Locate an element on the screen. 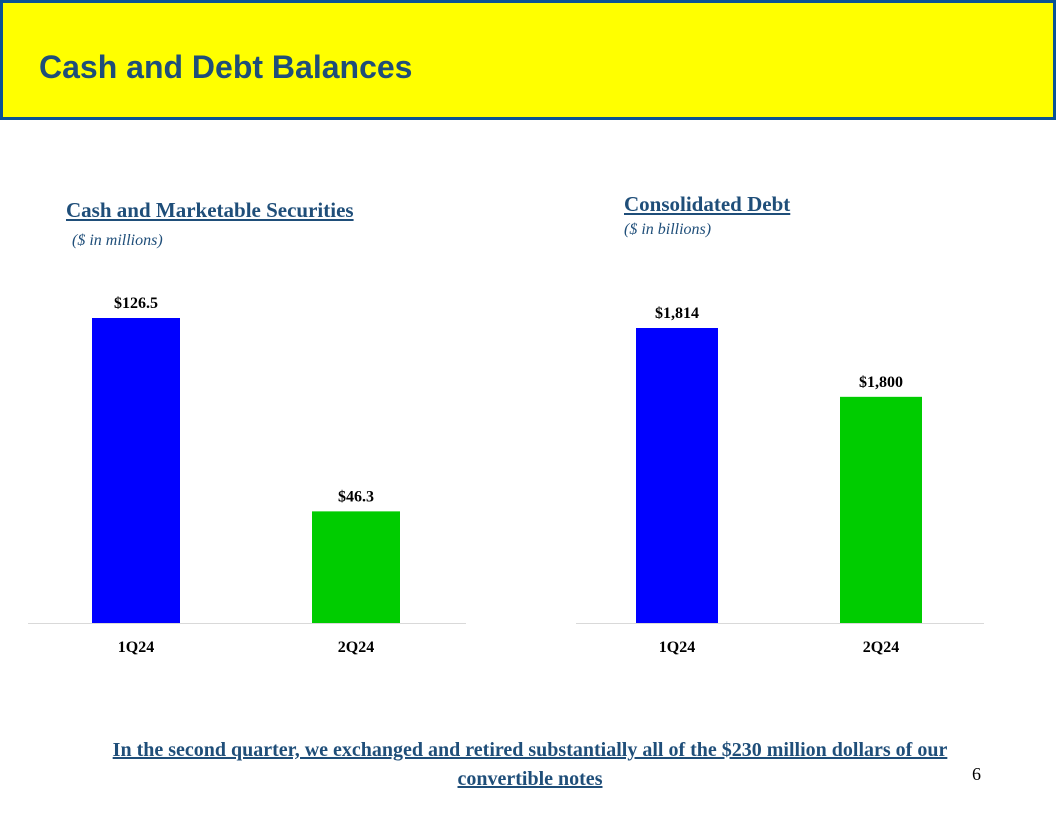 This screenshot has width=1056, height=816. page-number: 6 is located at coordinates (976, 774).